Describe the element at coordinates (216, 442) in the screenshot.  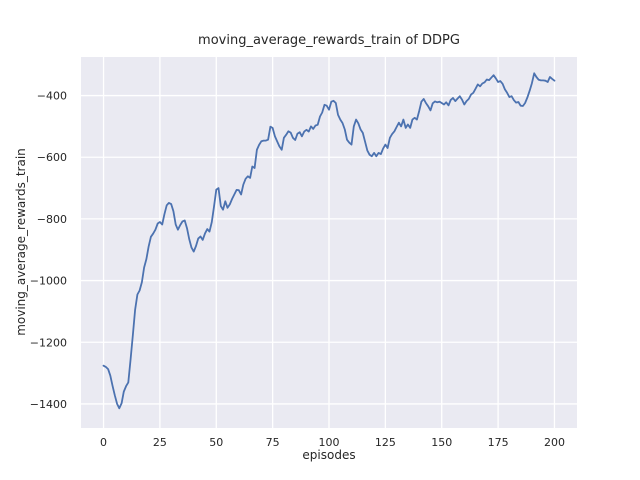
I see `x-tick-label: 50` at that location.